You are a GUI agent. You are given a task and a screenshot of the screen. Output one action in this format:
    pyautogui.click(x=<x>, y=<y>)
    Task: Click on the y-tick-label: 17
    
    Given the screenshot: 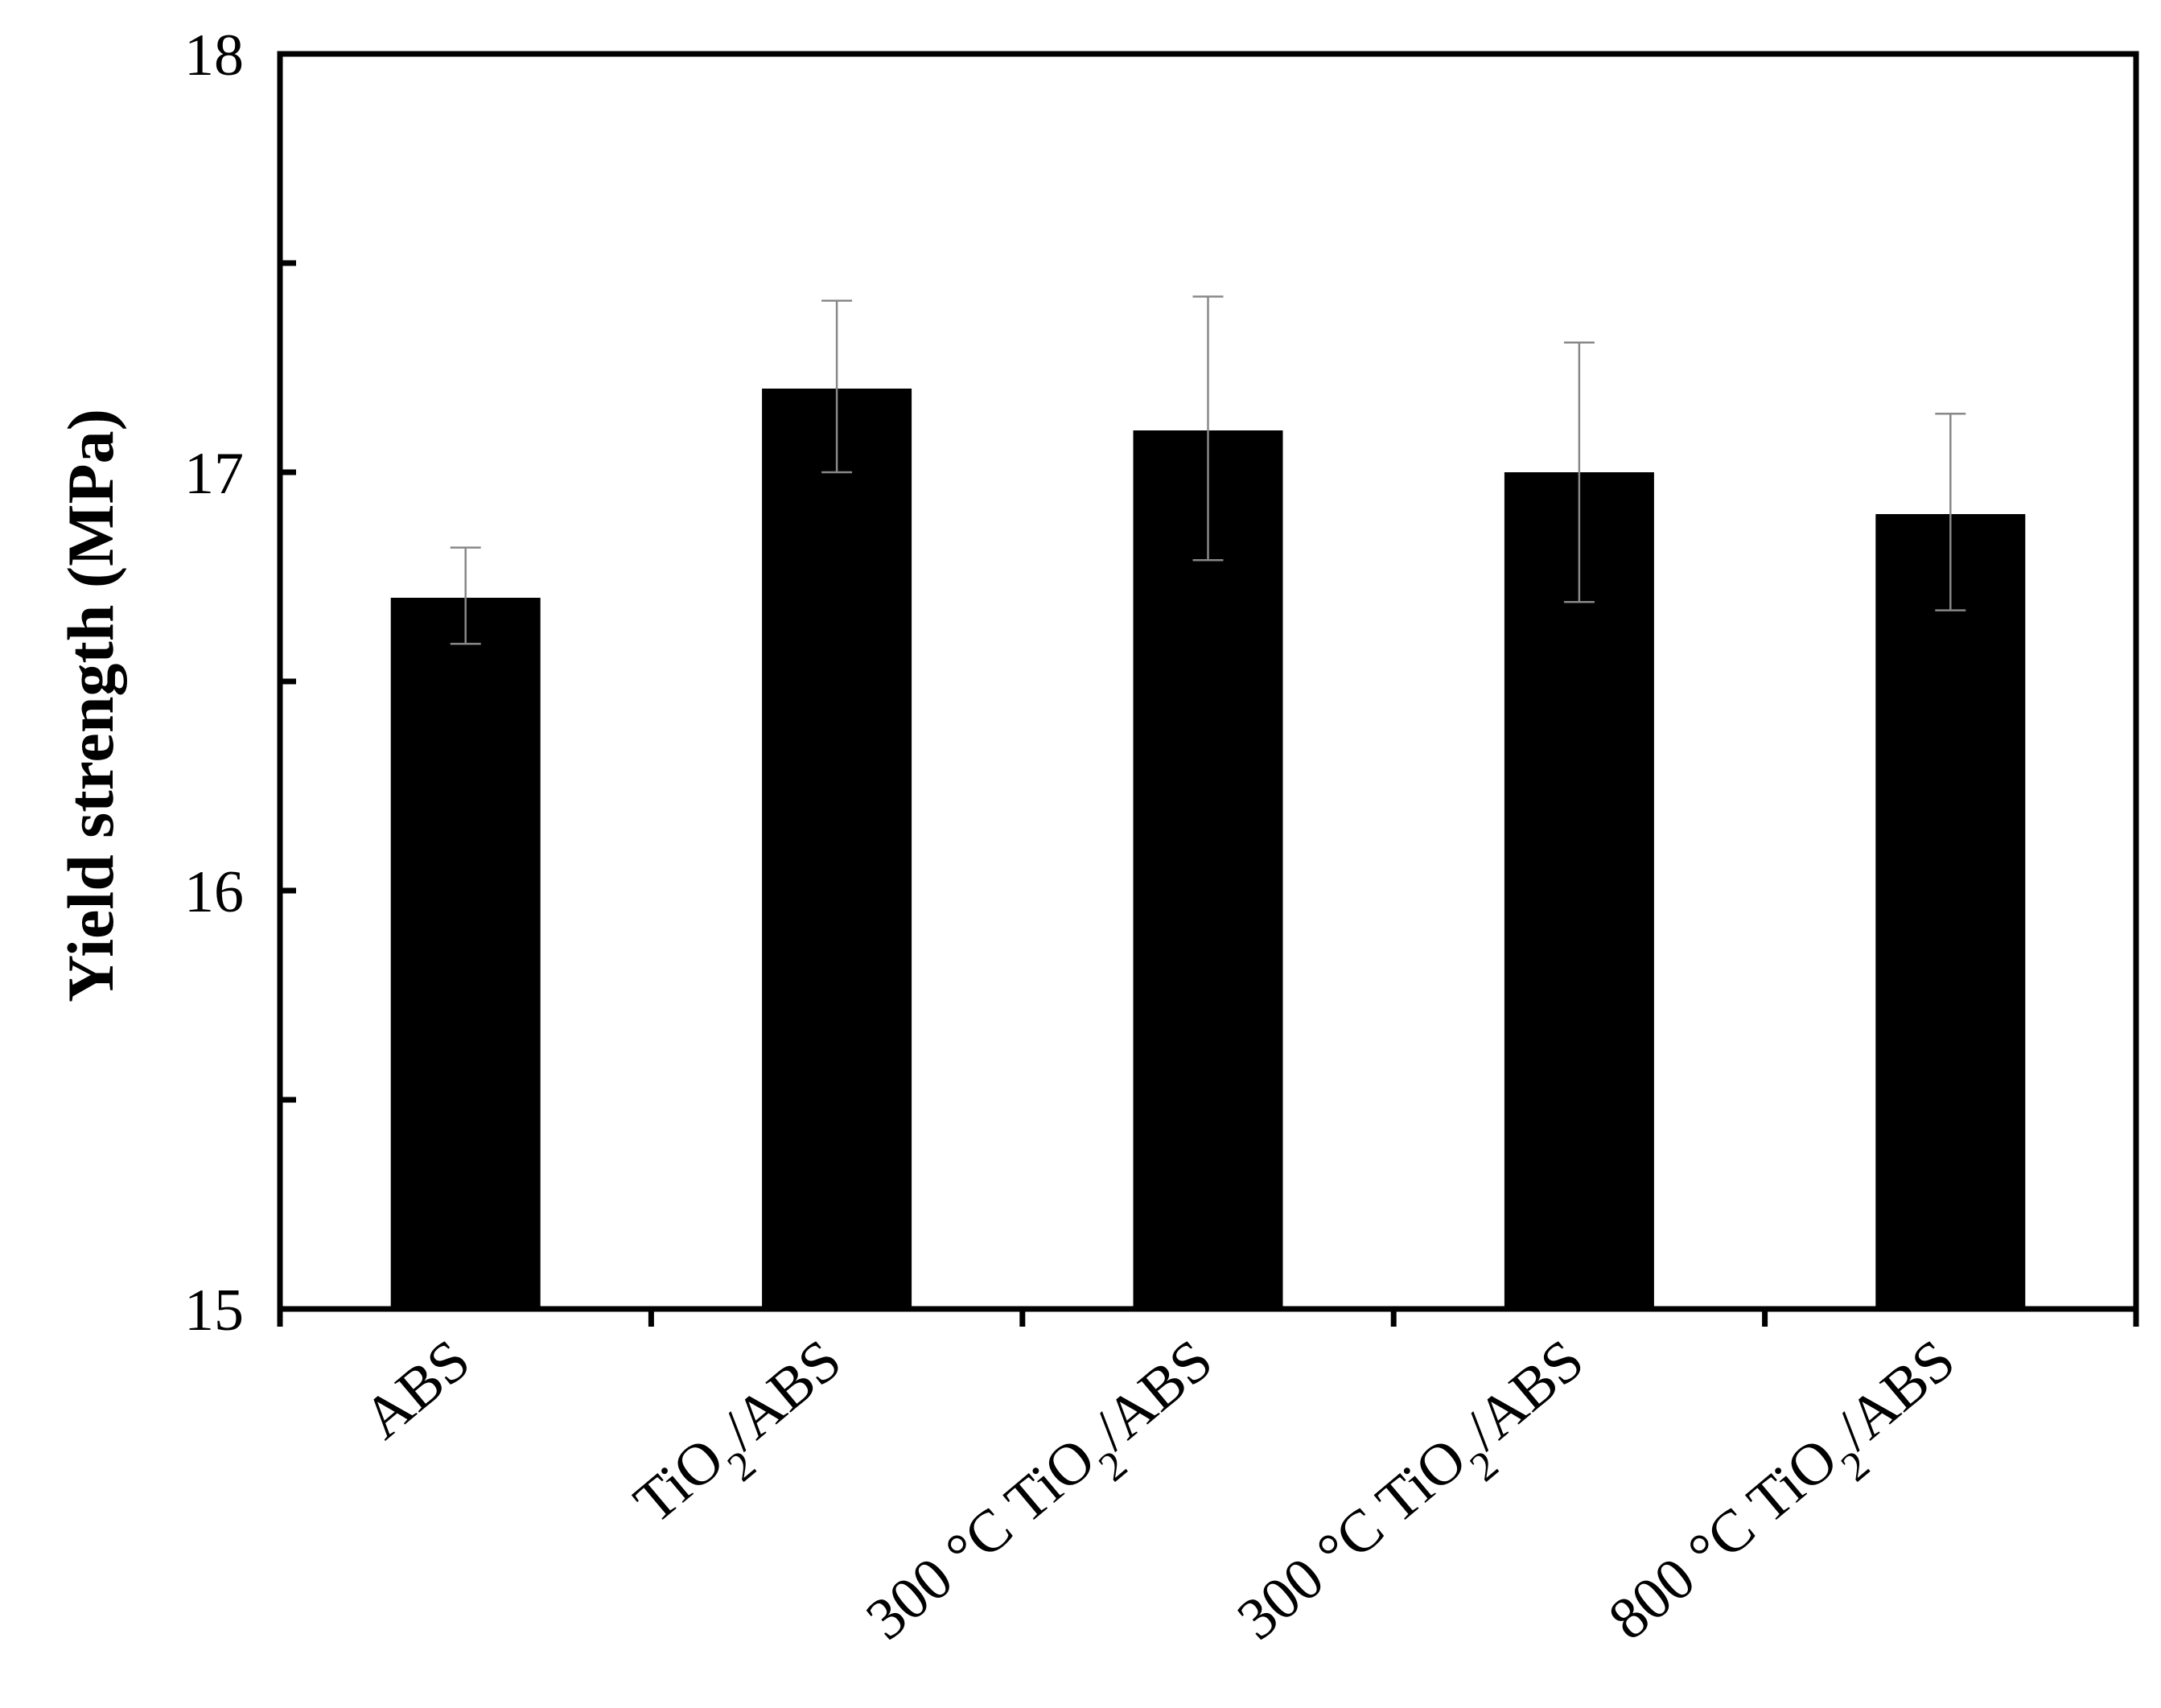 What is the action you would take?
    pyautogui.click(x=214, y=474)
    